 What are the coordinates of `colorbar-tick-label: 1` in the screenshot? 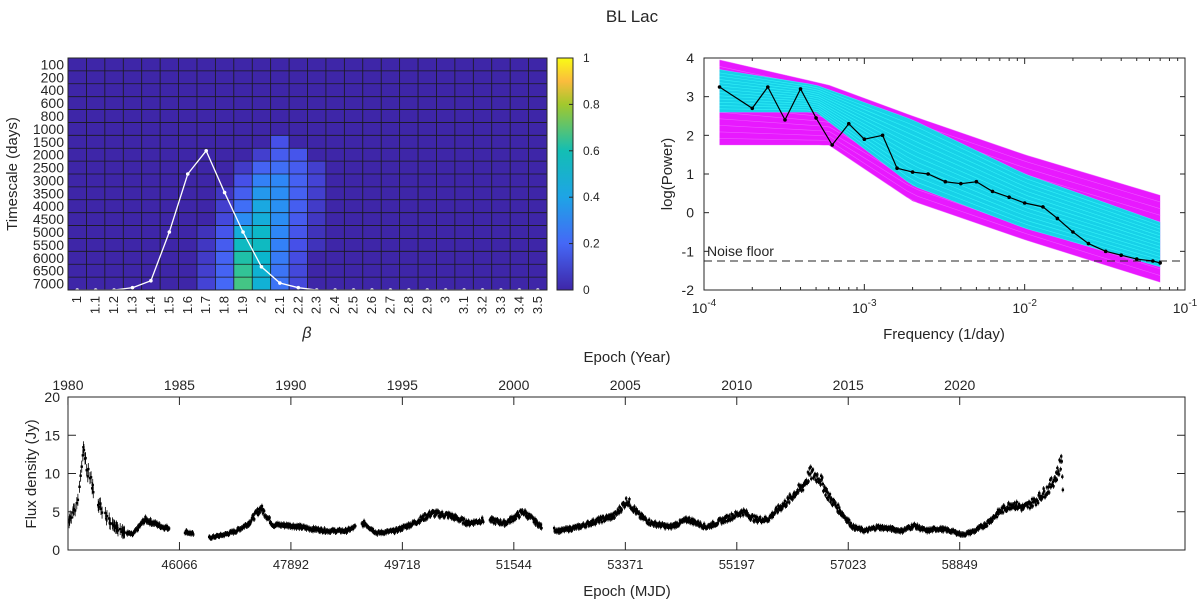 It's located at (586, 58).